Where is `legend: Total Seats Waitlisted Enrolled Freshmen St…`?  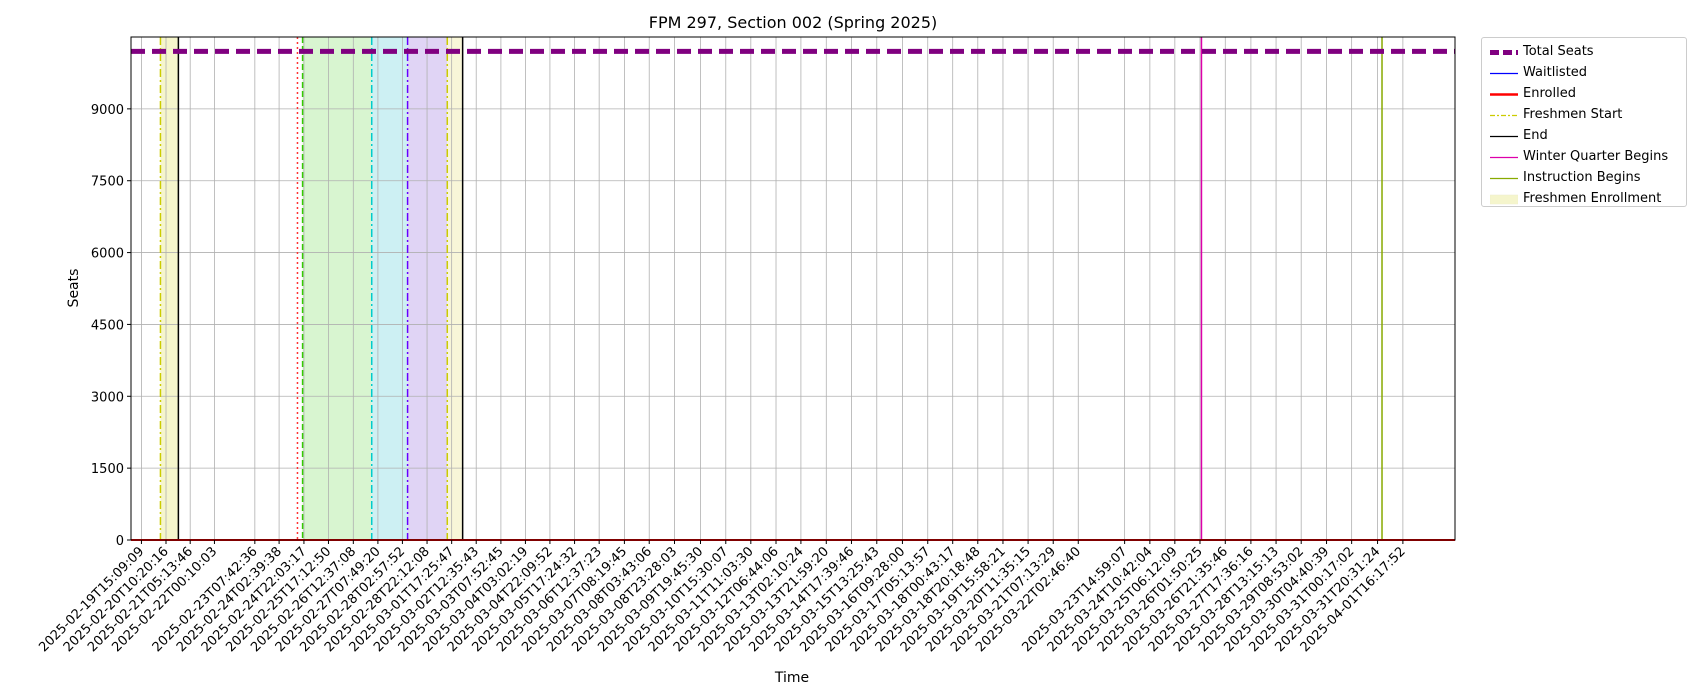
legend: Total Seats Waitlisted Enrolled Freshmen St… is located at coordinates (1584, 122).